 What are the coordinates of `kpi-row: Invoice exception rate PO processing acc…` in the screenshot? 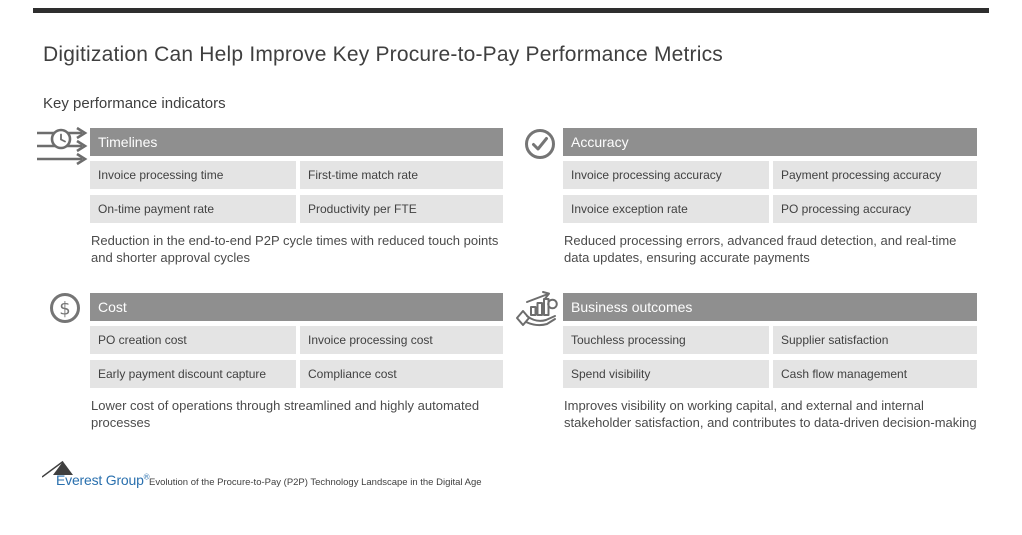 It's located at (770, 209).